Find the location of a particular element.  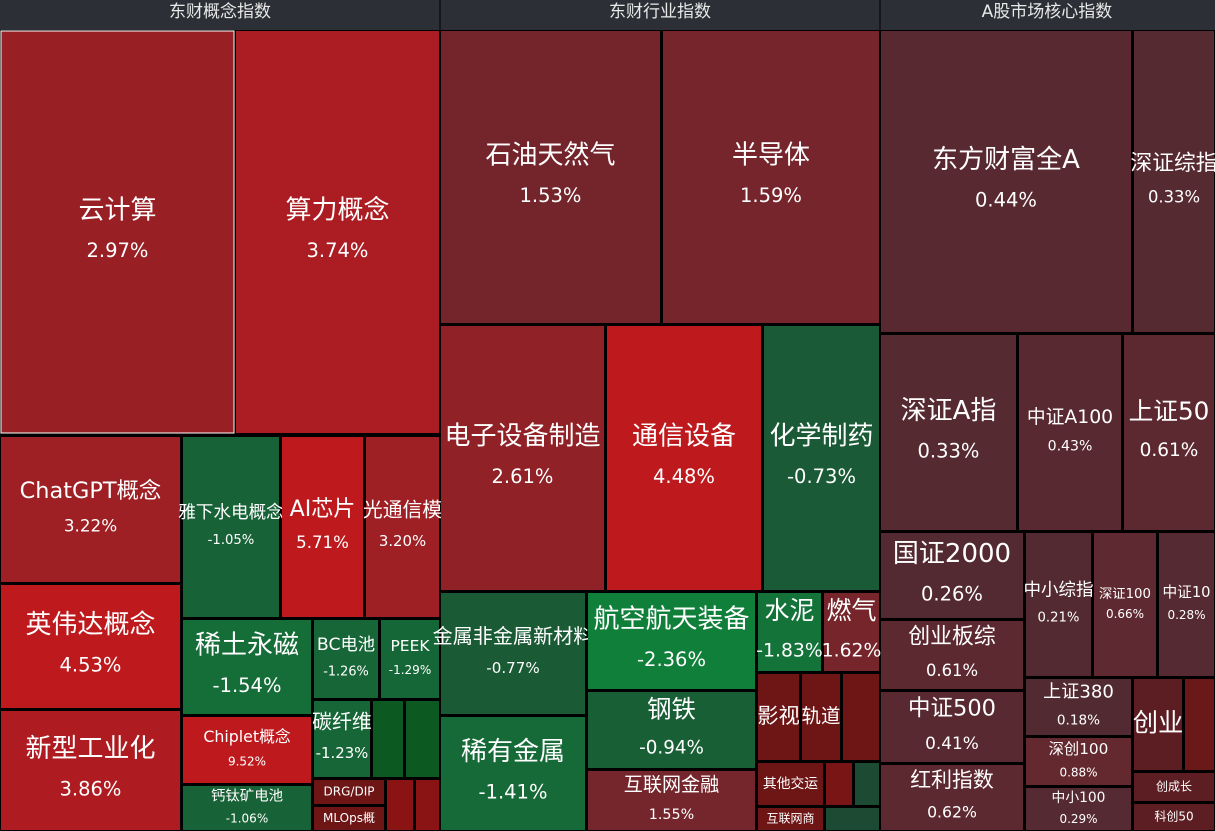

tile-value: 0.28% is located at coordinates (1186, 615).